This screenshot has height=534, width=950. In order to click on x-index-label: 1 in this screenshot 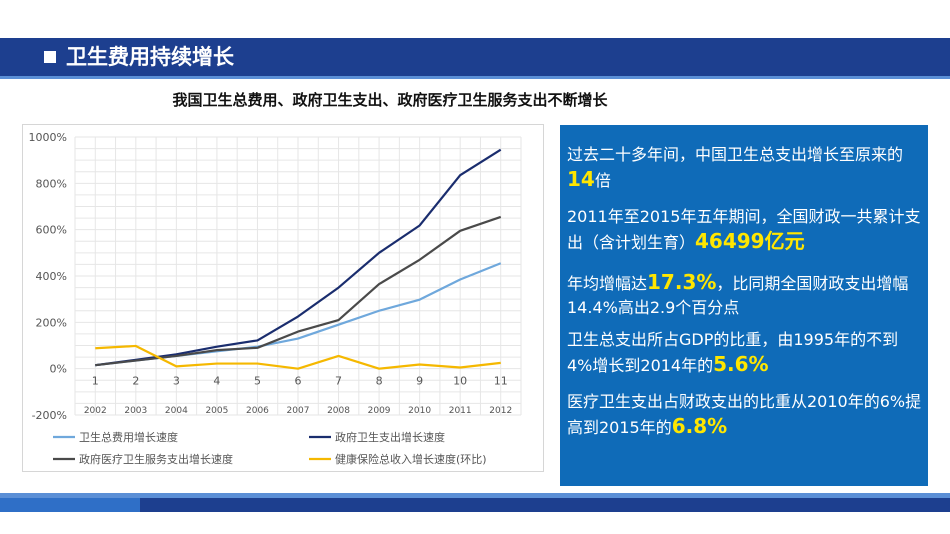, I will do `click(95, 381)`.